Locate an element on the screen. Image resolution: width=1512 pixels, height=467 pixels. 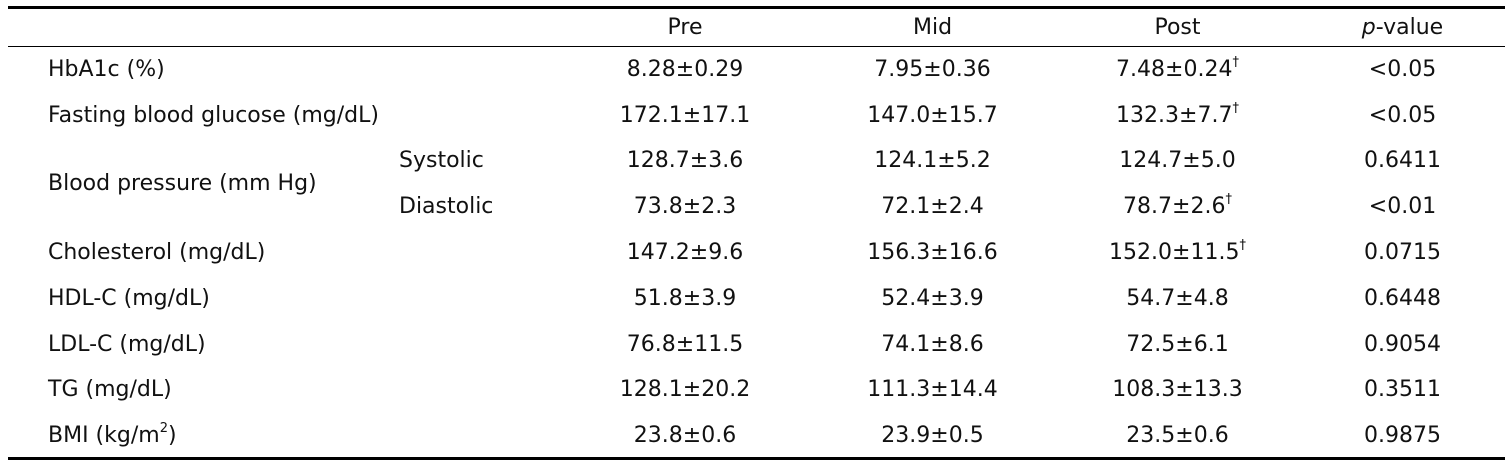
cell-text: 111.3±14.4 is located at coordinates (932, 390).